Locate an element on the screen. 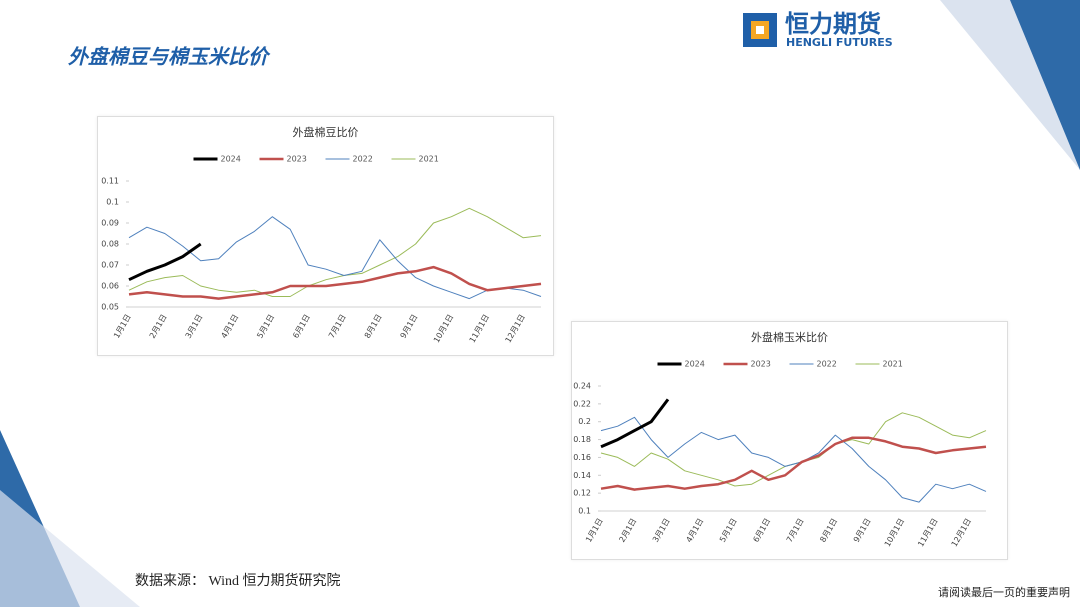  y-tick-label: 0.11 is located at coordinates (110, 181).